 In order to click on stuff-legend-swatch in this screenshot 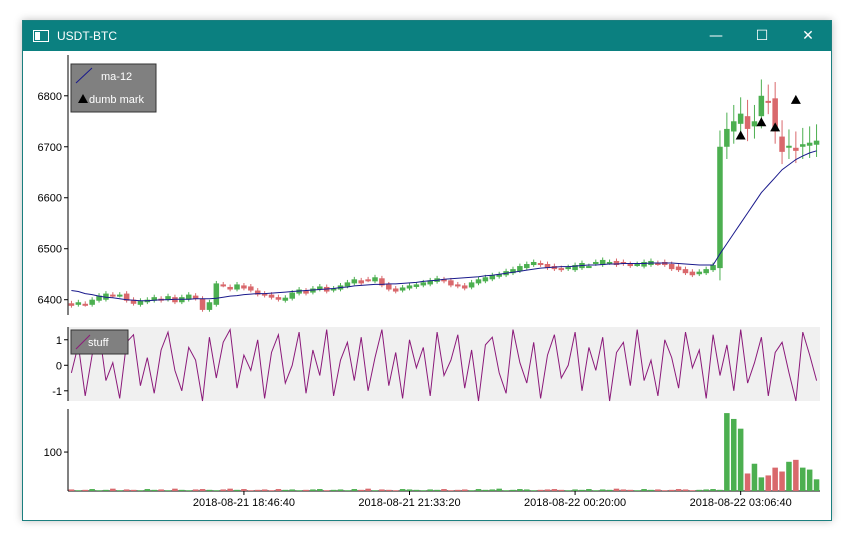, I will do `click(83, 342)`.